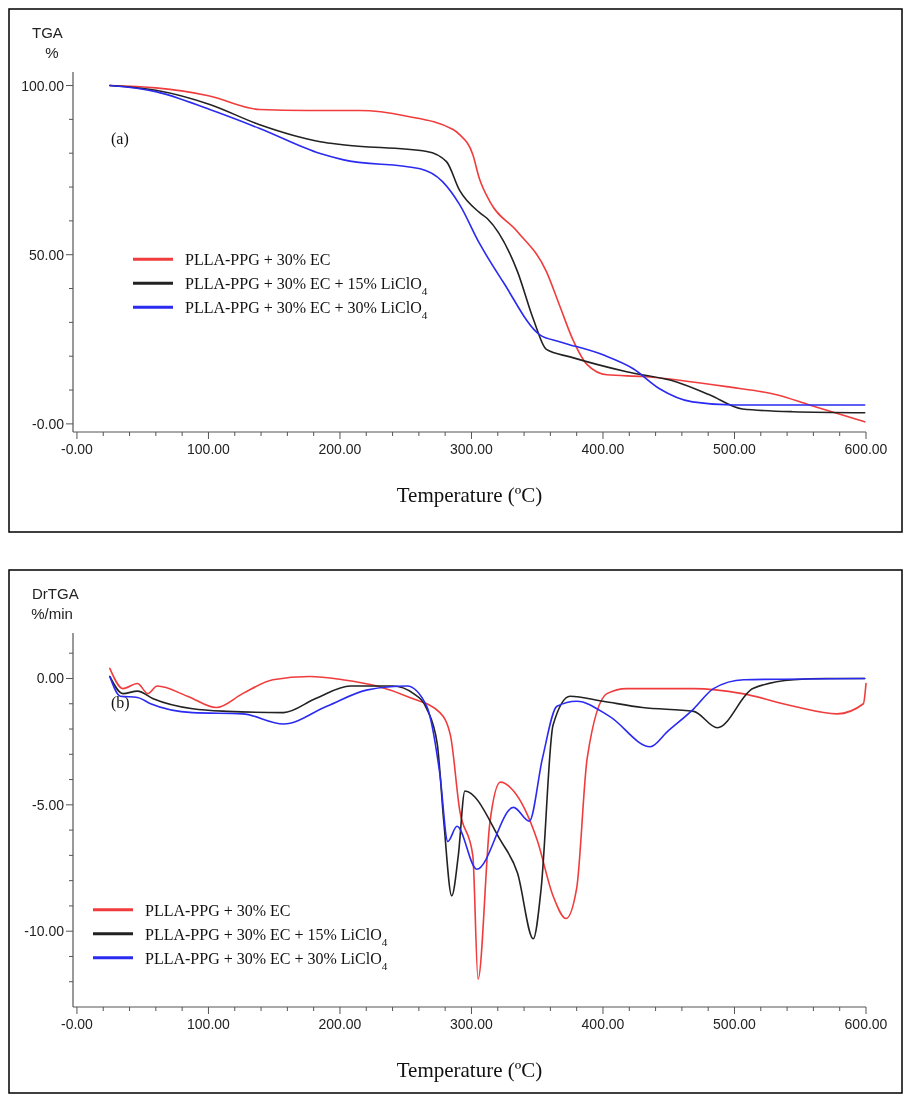  What do you see at coordinates (50, 678) in the screenshot?
I see `y-tick-label: 0.00` at bounding box center [50, 678].